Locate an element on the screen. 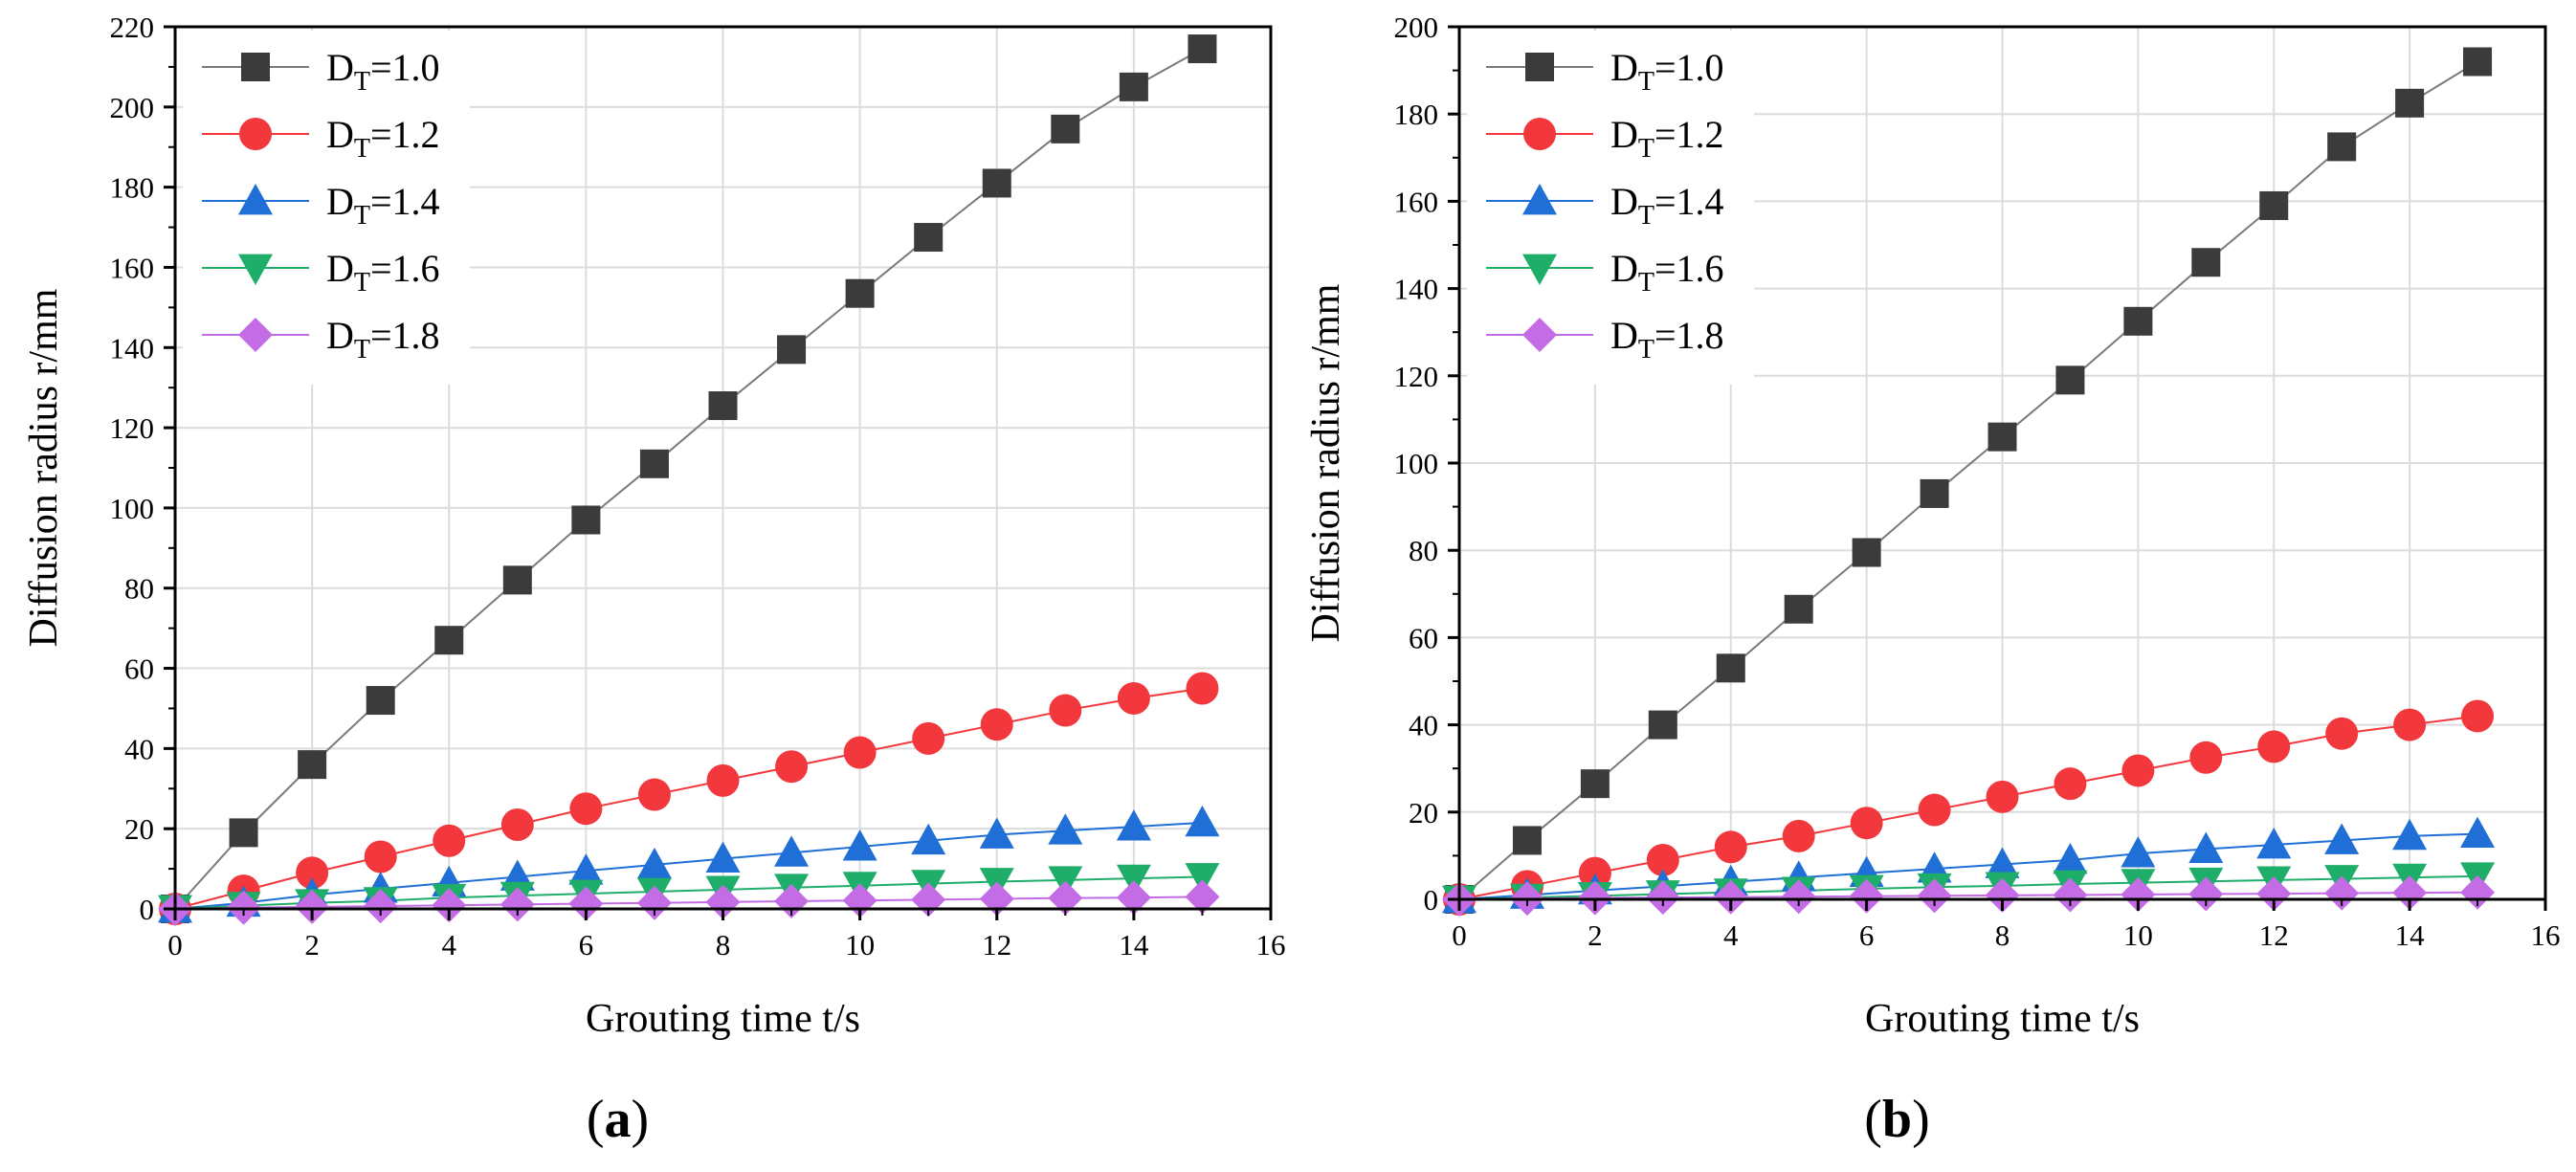 The height and width of the screenshot is (1172, 2576). panel-label: (b) is located at coordinates (1896, 1120).